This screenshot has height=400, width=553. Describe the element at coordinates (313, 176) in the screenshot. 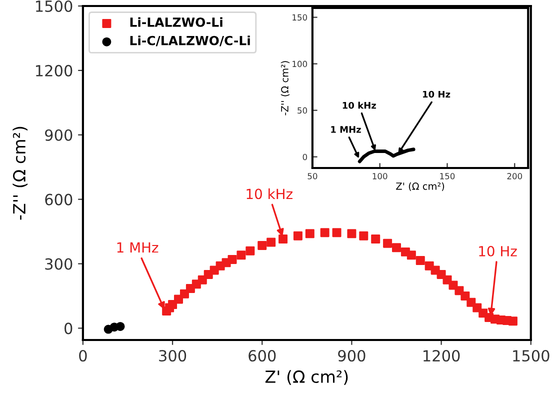

I see `x-tick-label: 50` at that location.